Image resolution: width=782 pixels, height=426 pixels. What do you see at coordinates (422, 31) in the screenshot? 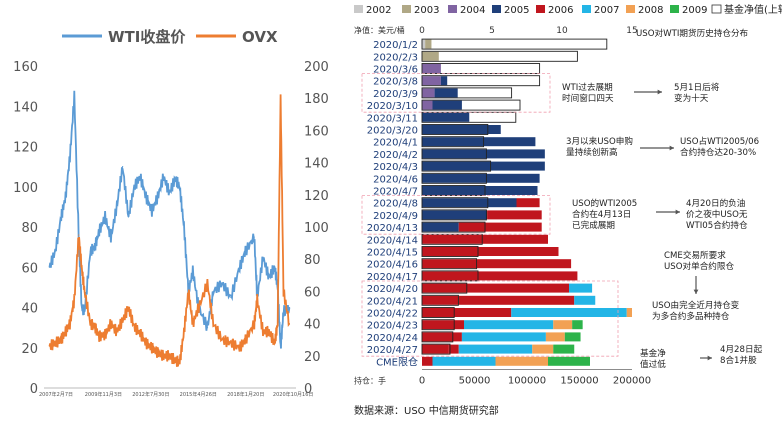
I see `top-axis-tick: 0` at bounding box center [422, 31].